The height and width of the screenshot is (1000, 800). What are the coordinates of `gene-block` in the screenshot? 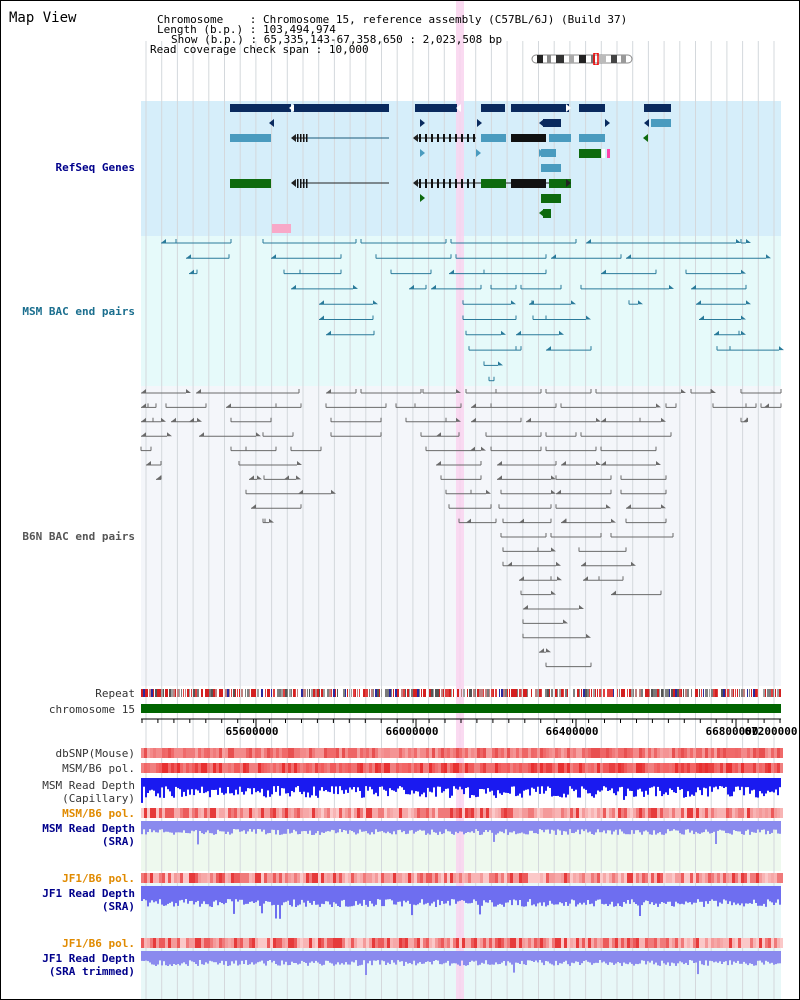 It's located at (551, 168).